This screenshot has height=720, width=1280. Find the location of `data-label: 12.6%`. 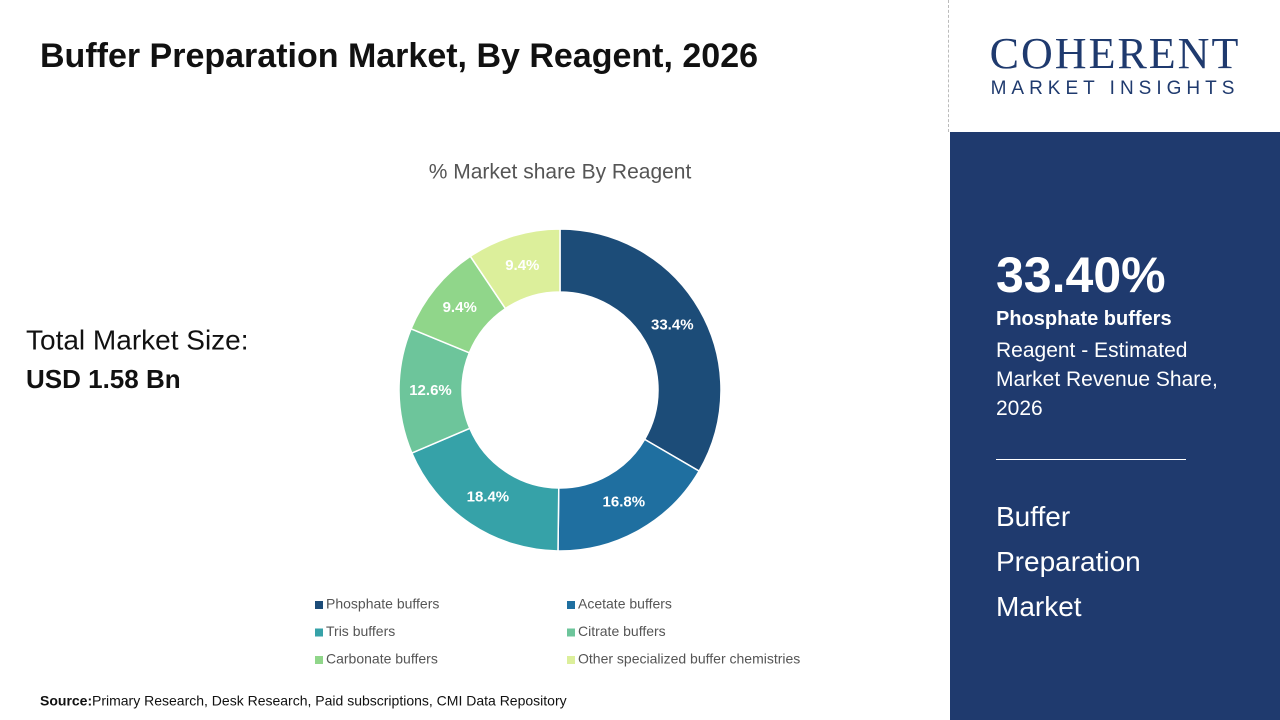

data-label: 12.6% is located at coordinates (430, 390).